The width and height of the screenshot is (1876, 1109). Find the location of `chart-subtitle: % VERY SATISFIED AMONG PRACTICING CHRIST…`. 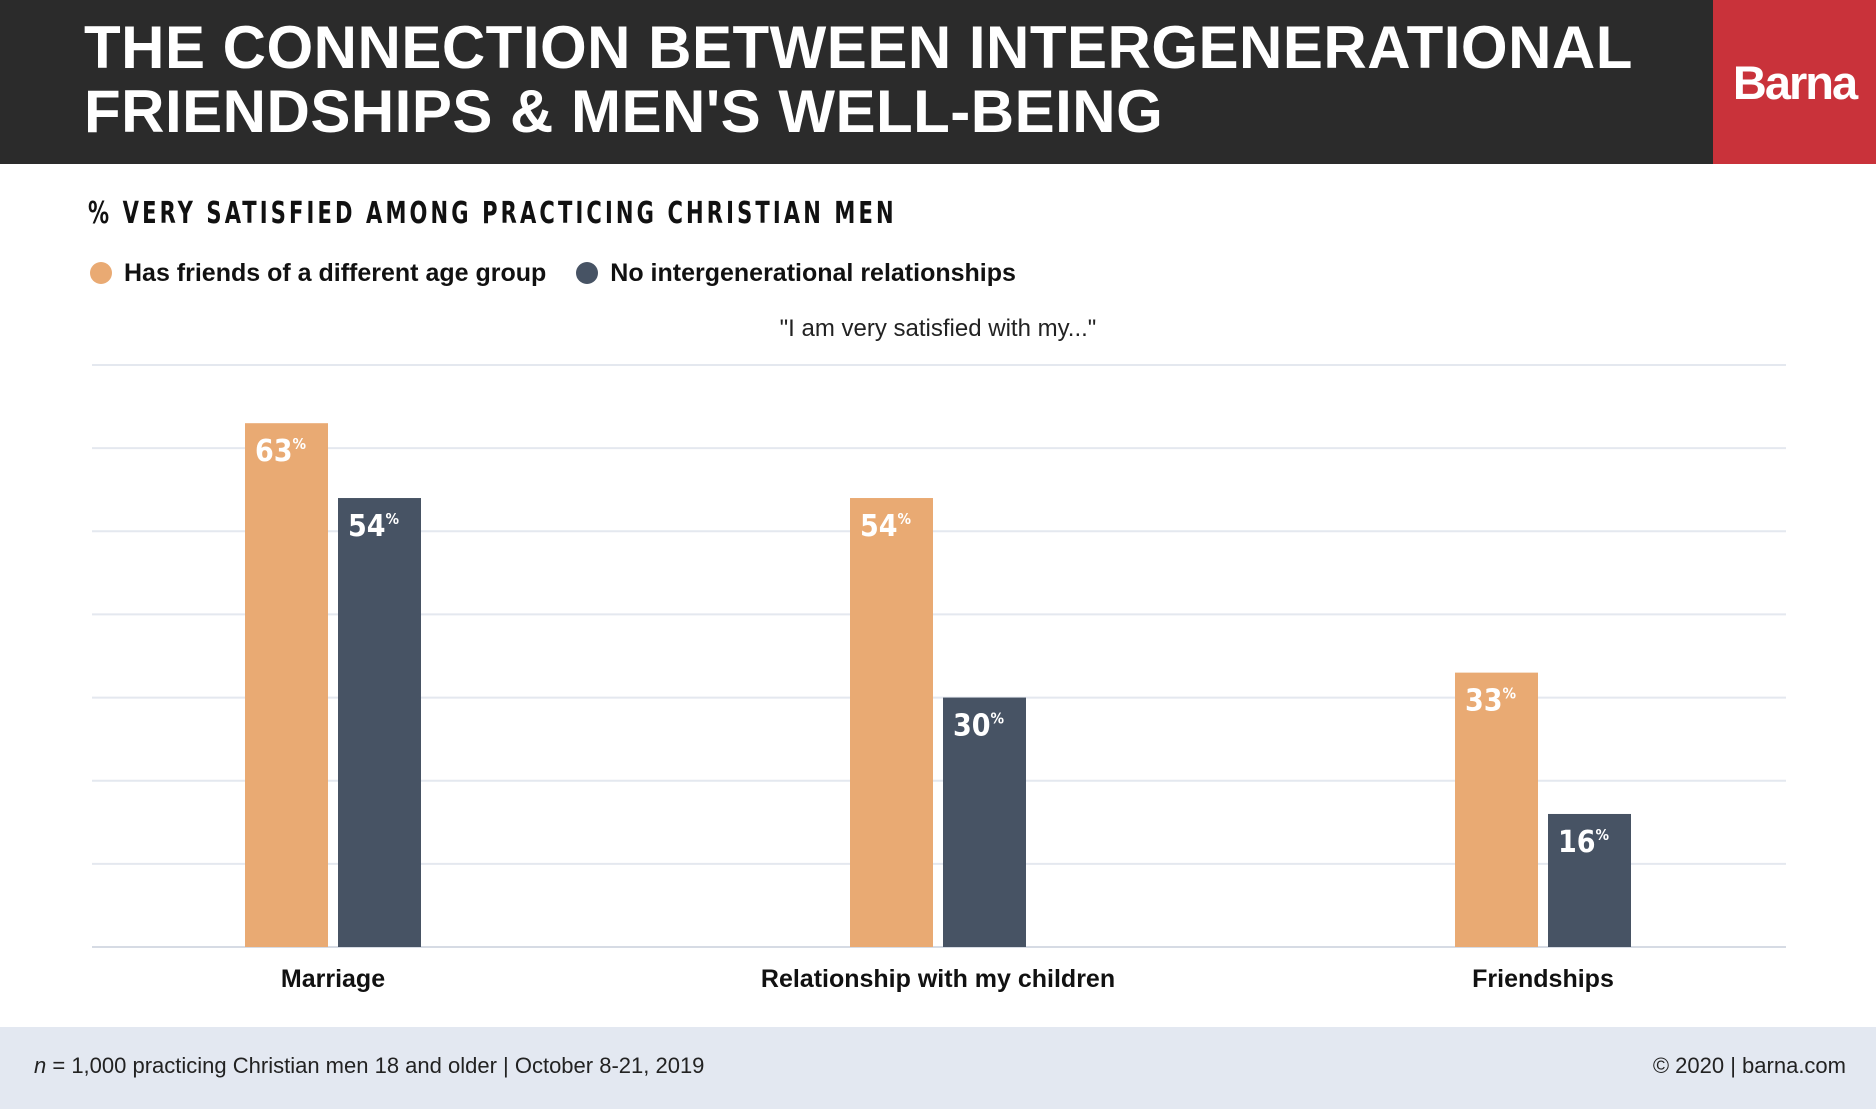

chart-subtitle: % VERY SATISFIED AMONG PRACTICING CHRIST… is located at coordinates (492, 213).